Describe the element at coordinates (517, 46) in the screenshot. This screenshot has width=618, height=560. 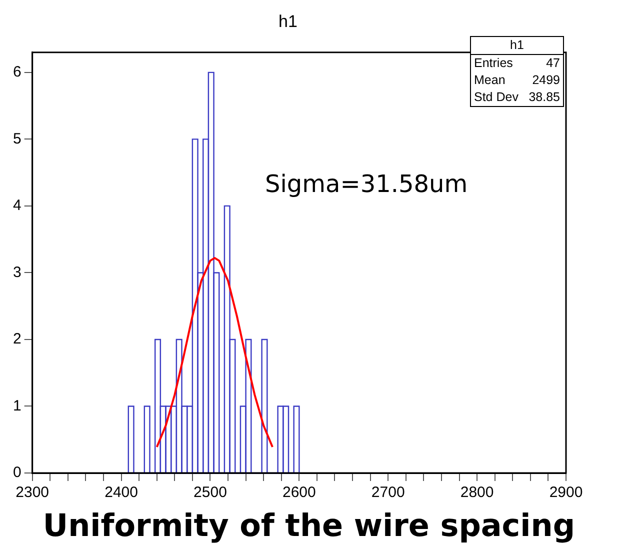
I see `text: h1` at that location.